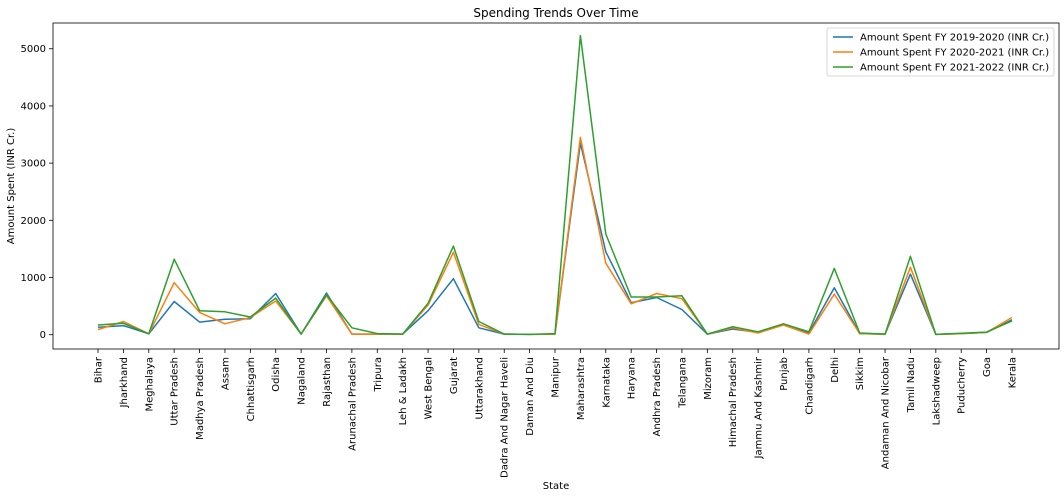 The height and width of the screenshot is (498, 1064). I want to click on x-tick-label: Nagaland, so click(302, 381).